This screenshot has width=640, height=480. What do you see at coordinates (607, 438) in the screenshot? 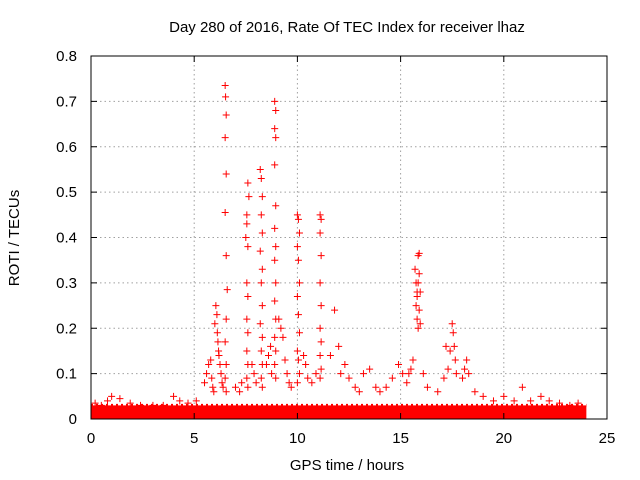
I see `x-tick-label: 25` at bounding box center [607, 438].